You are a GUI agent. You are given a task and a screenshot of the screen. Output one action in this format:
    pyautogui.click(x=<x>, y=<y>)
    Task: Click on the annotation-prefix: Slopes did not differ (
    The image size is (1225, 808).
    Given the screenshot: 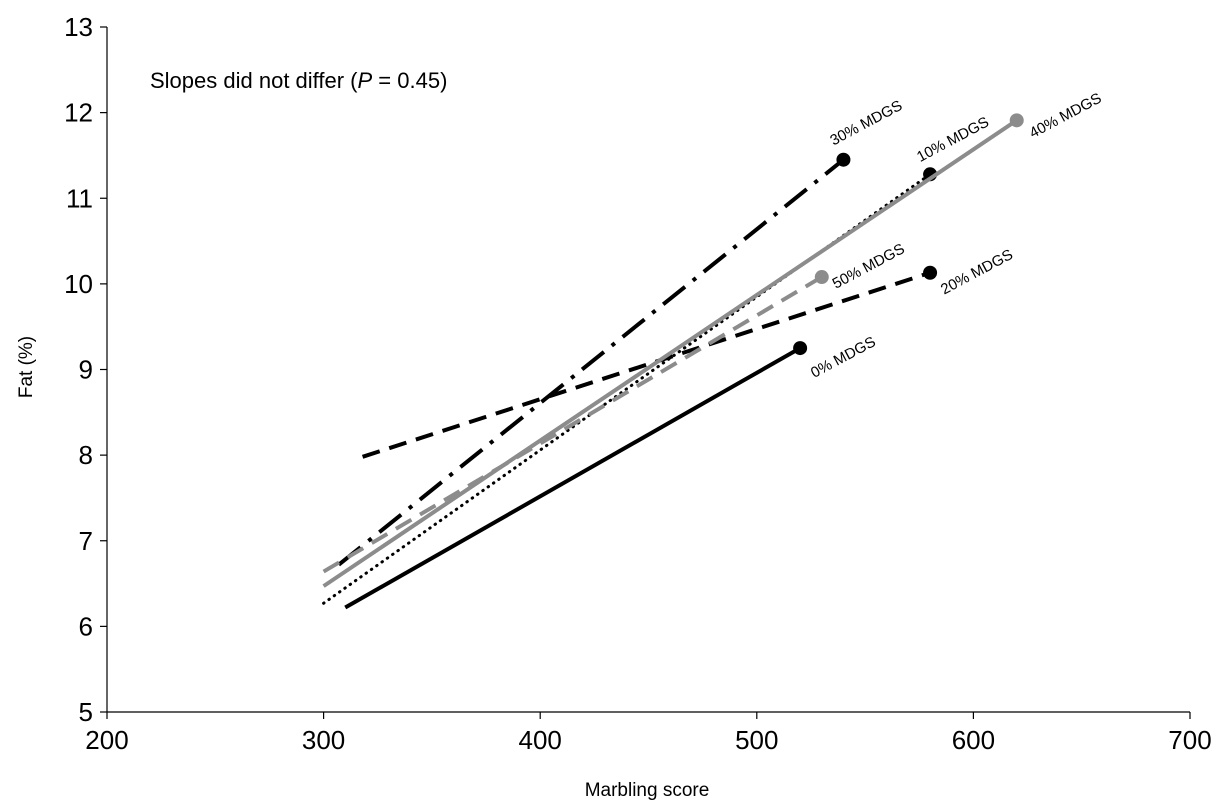 What is the action you would take?
    pyautogui.click(x=254, y=80)
    